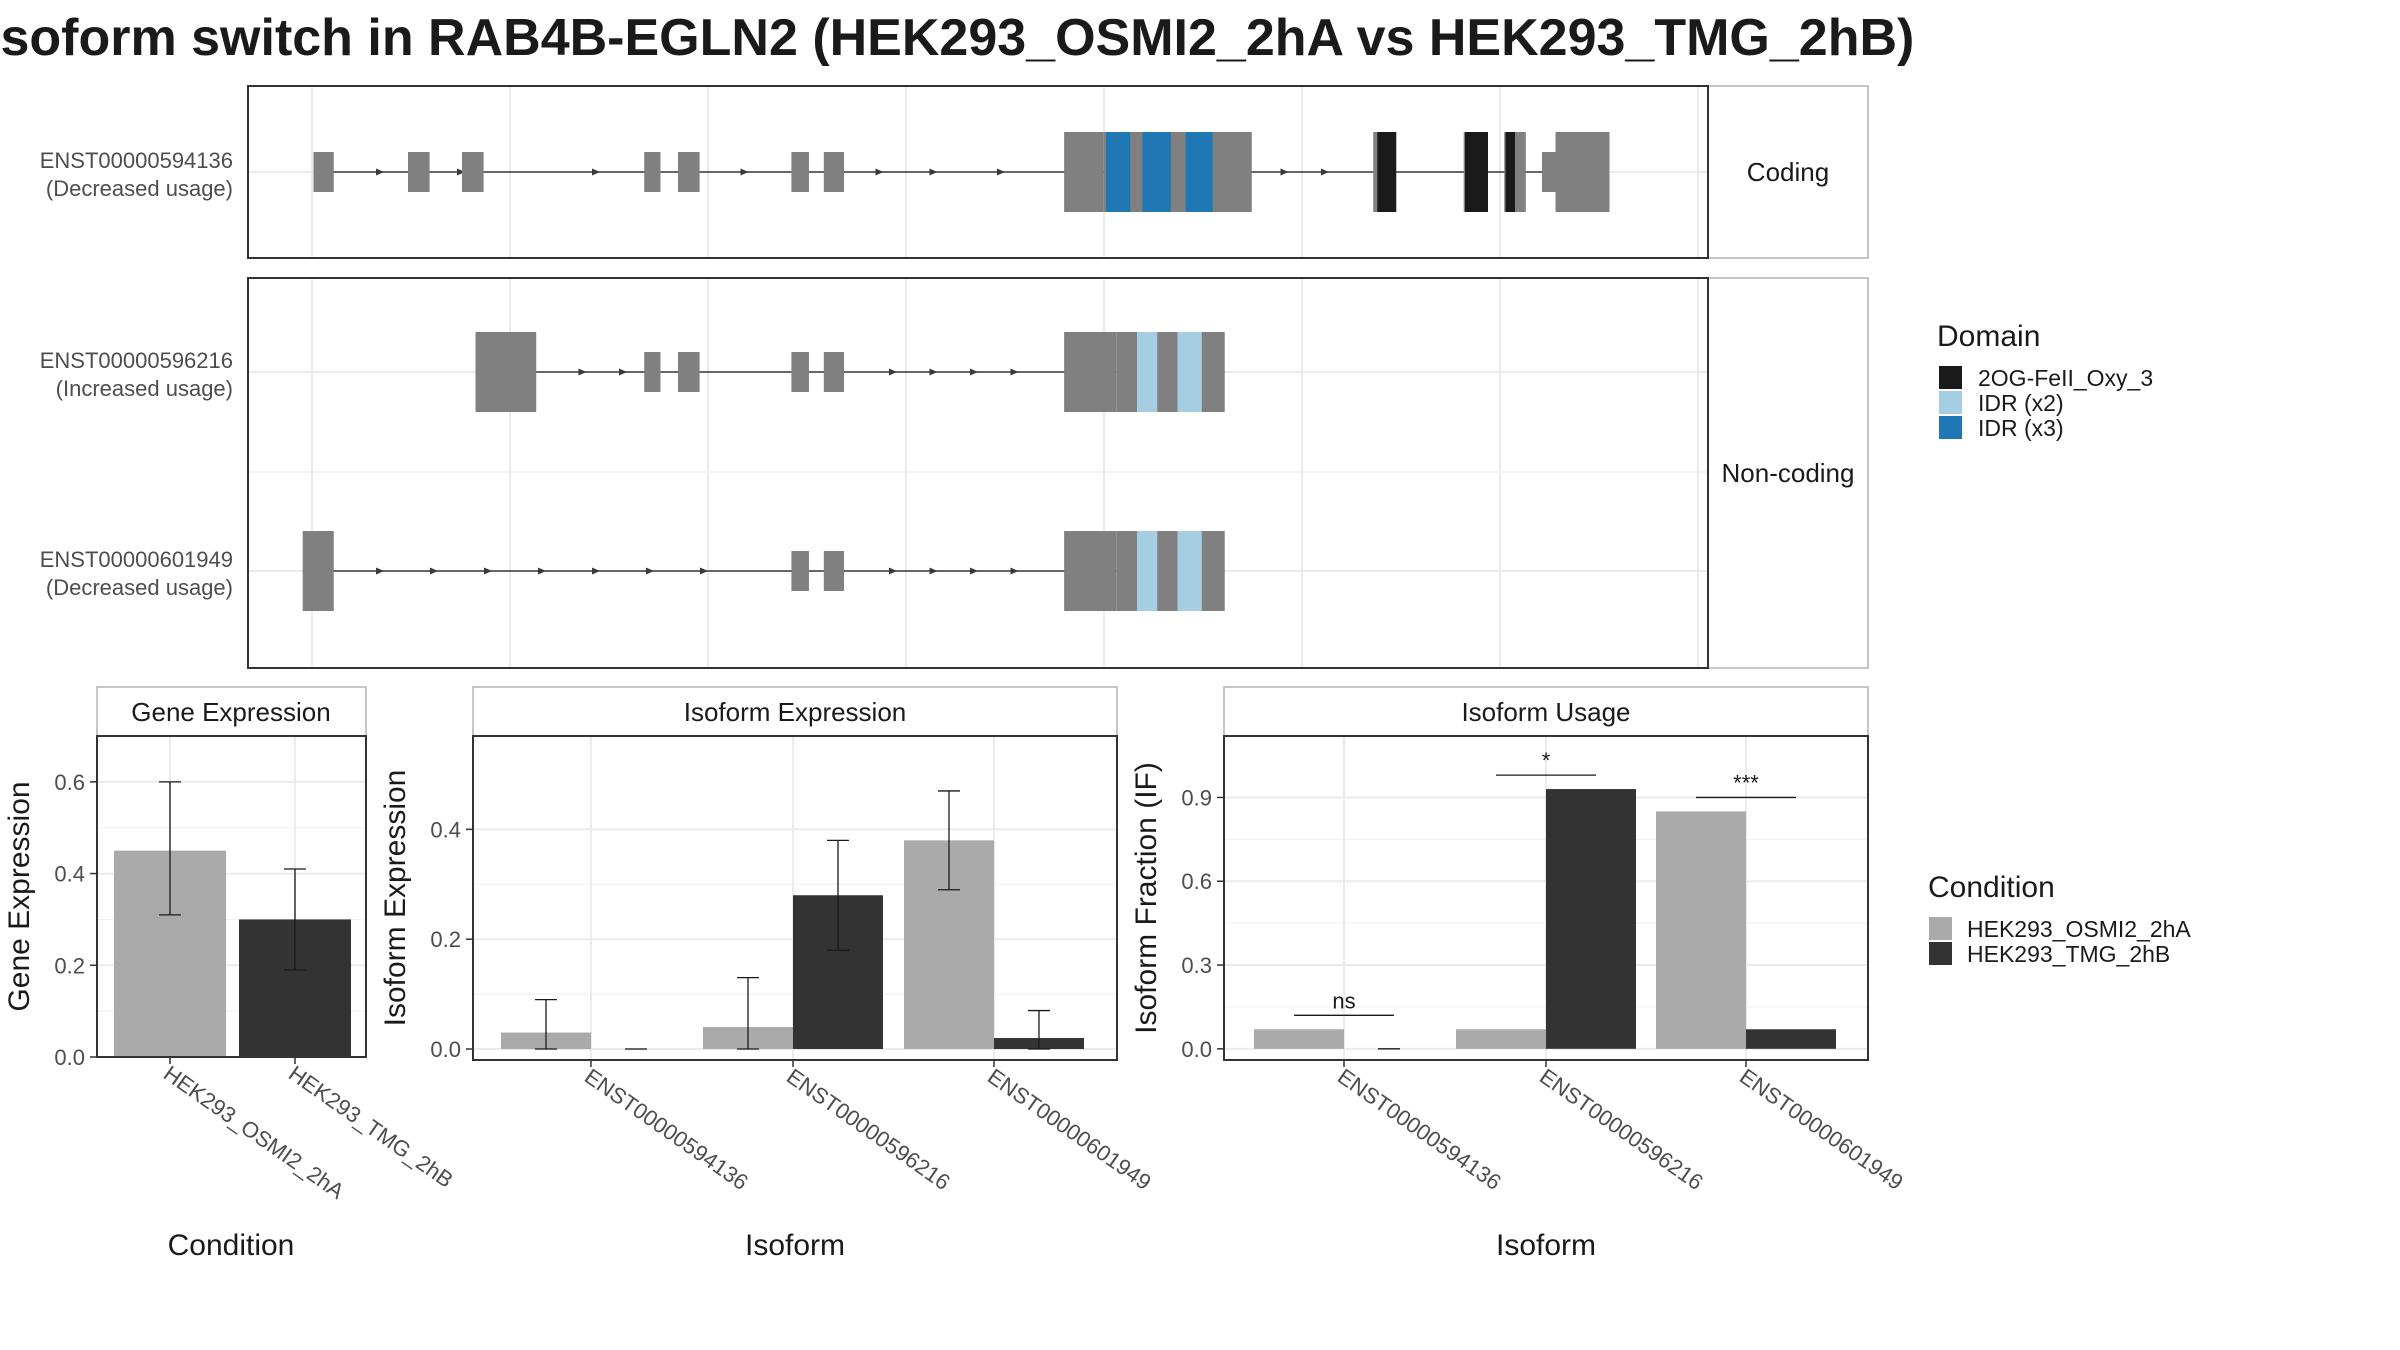 This screenshot has height=1350, width=2400. Describe the element at coordinates (1196, 965) in the screenshot. I see `y-tick-label: 0.3` at that location.